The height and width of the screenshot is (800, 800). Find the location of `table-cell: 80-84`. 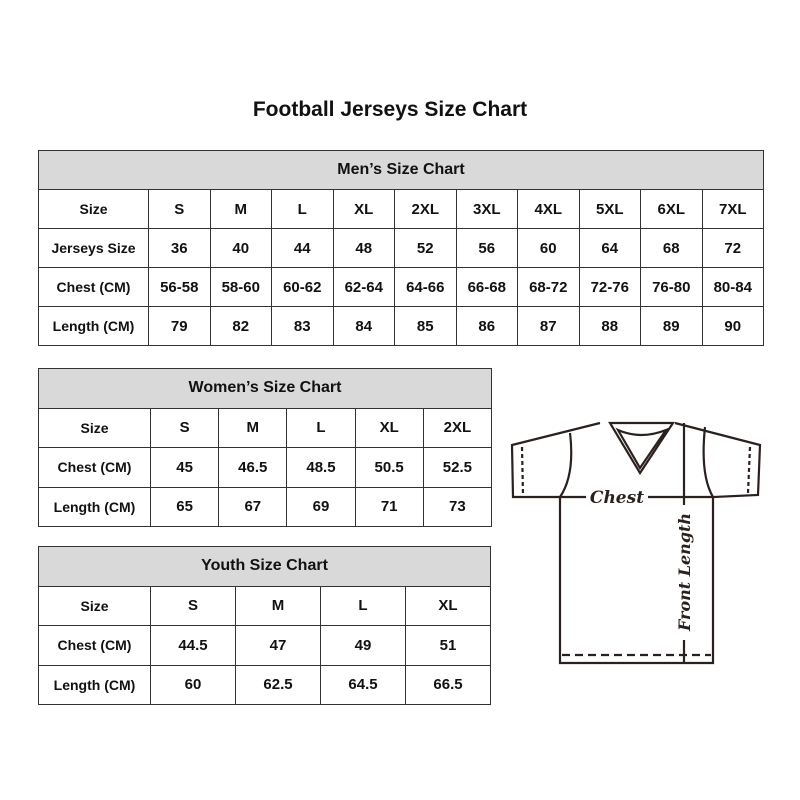

table-cell: 80-84 is located at coordinates (732, 287).